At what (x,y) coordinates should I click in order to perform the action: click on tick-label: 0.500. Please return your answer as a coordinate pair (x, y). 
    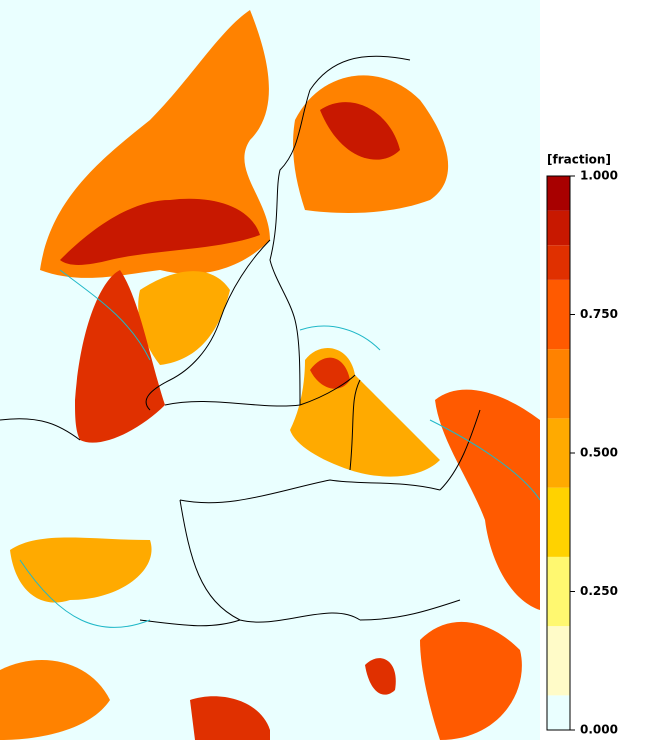
    Looking at the image, I should click on (599, 453).